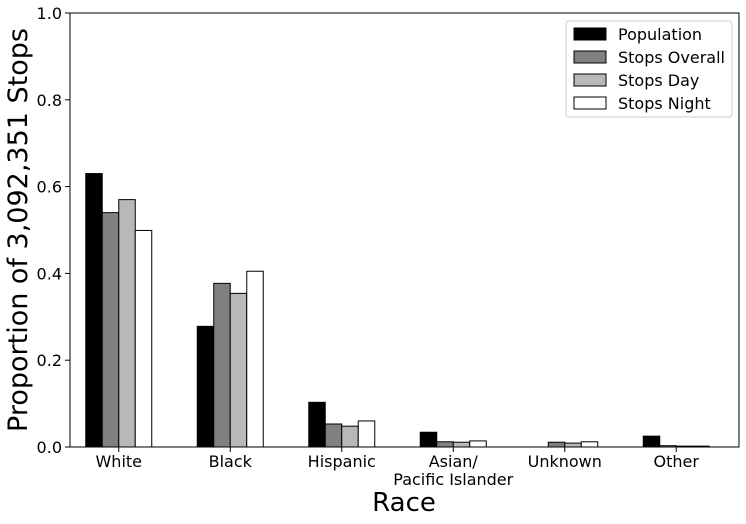 This screenshot has height=524, width=746. I want to click on y-axis: 0.0 0.2 0.4 0.6 0.8 1.0, so click(53, 230).